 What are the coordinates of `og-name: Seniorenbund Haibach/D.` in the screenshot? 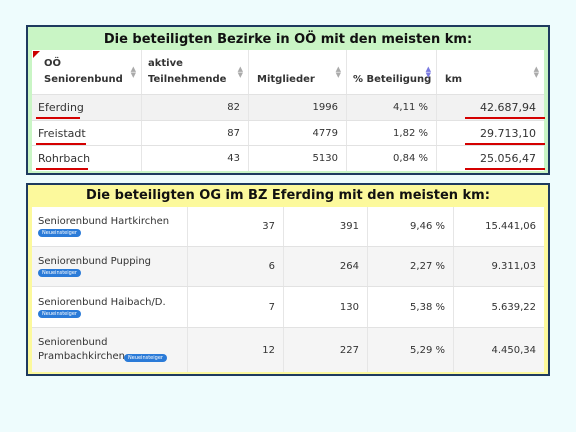 It's located at (102, 302).